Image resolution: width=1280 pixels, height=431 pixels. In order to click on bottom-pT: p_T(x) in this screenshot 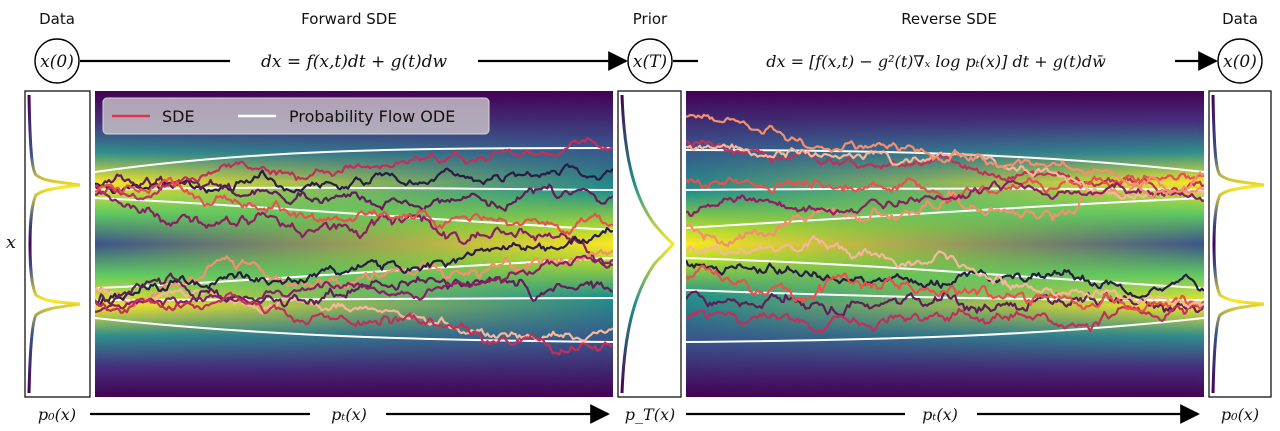, I will do `click(650, 414)`.